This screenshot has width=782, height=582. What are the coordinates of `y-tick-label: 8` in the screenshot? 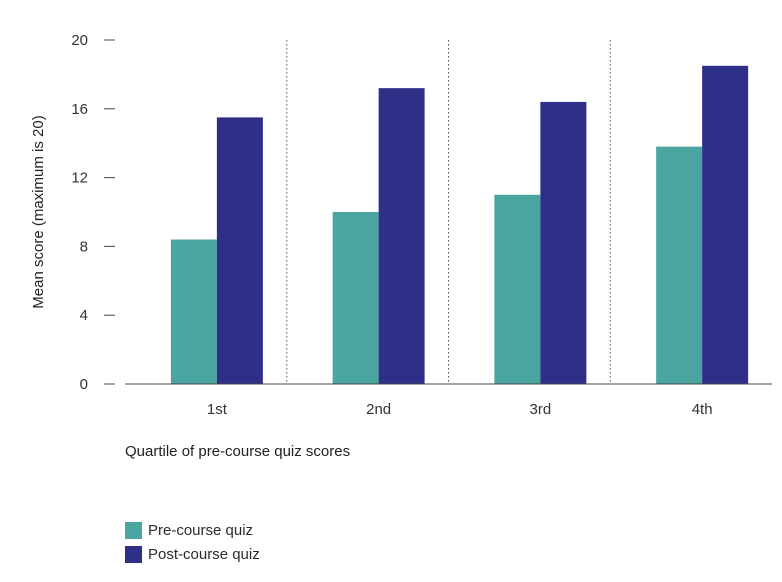 It's located at (84, 246).